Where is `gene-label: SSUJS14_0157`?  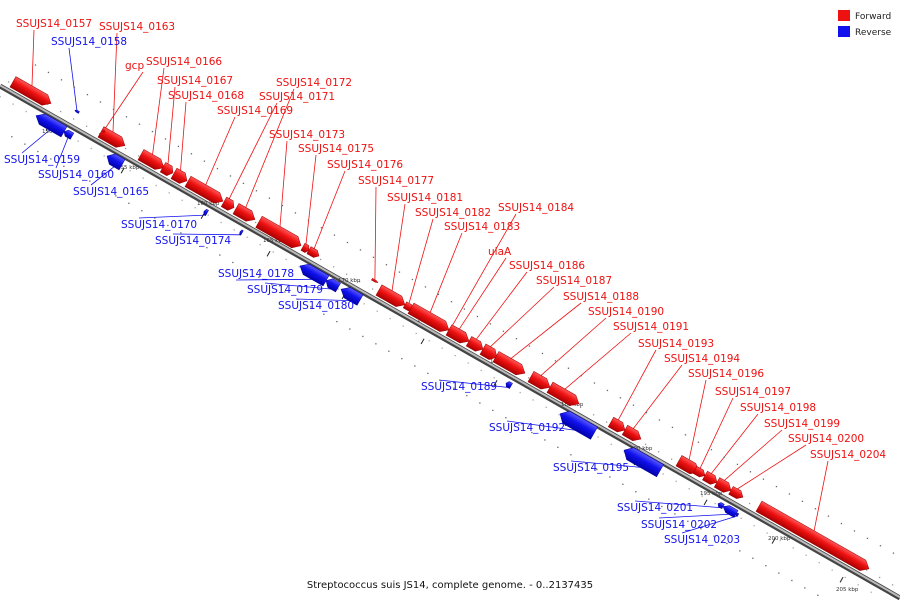
gene-label: SSUJS14_0157 is located at coordinates (54, 24).